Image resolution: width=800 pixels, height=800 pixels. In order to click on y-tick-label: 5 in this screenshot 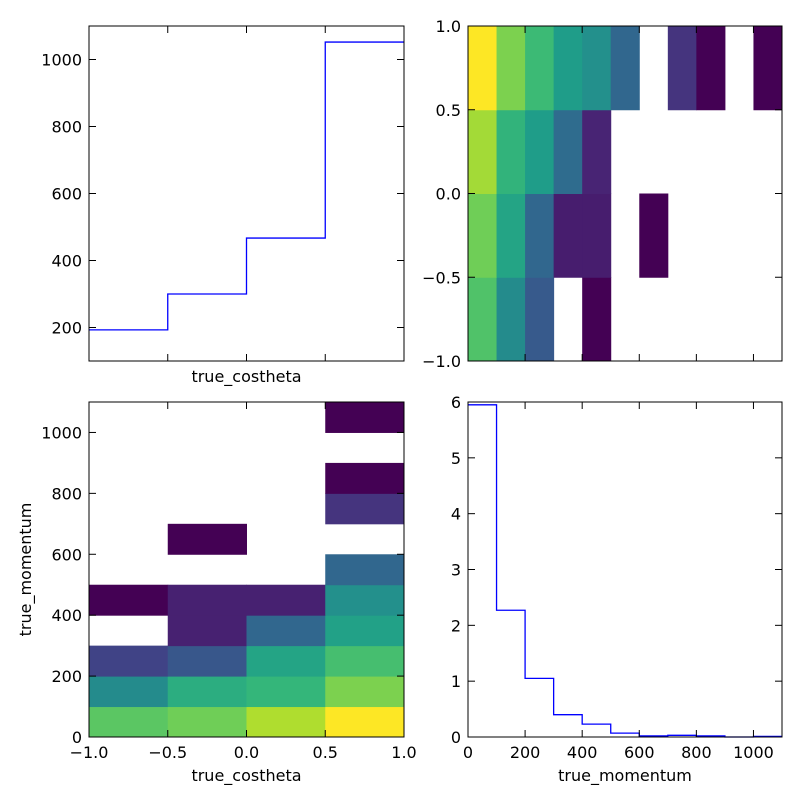, I will do `click(456, 458)`.